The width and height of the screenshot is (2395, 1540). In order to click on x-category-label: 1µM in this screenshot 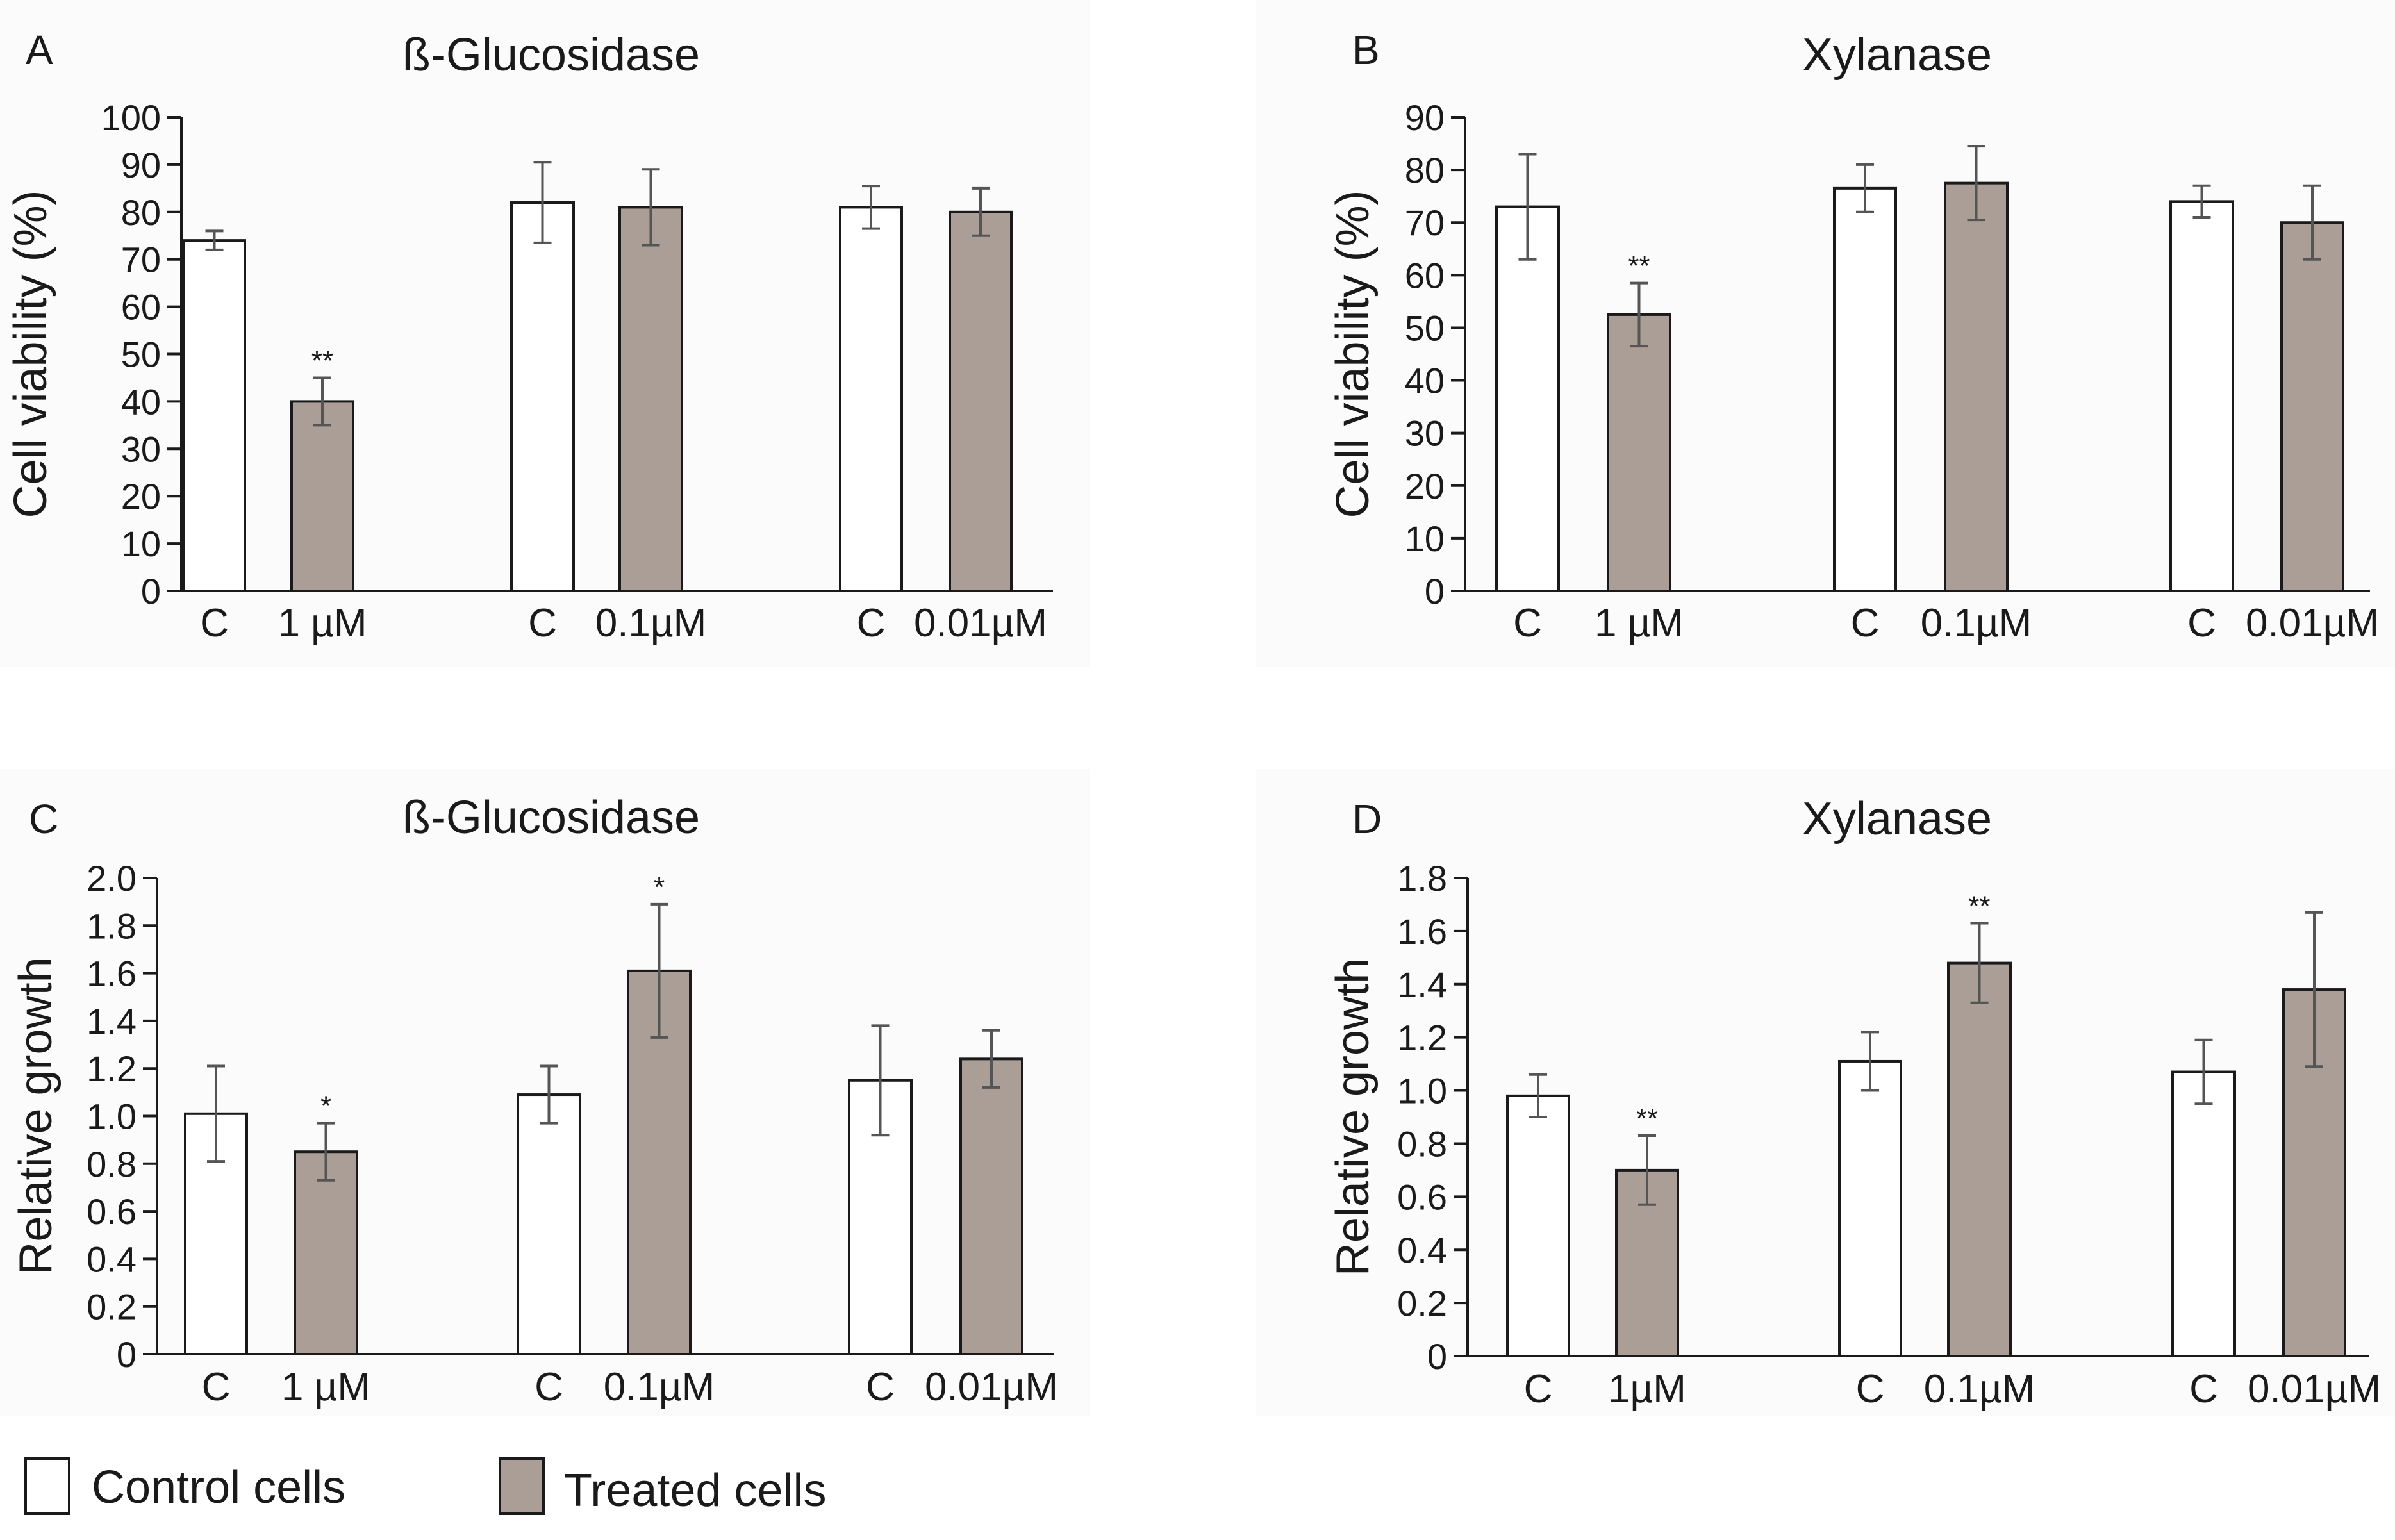, I will do `click(1647, 1389)`.